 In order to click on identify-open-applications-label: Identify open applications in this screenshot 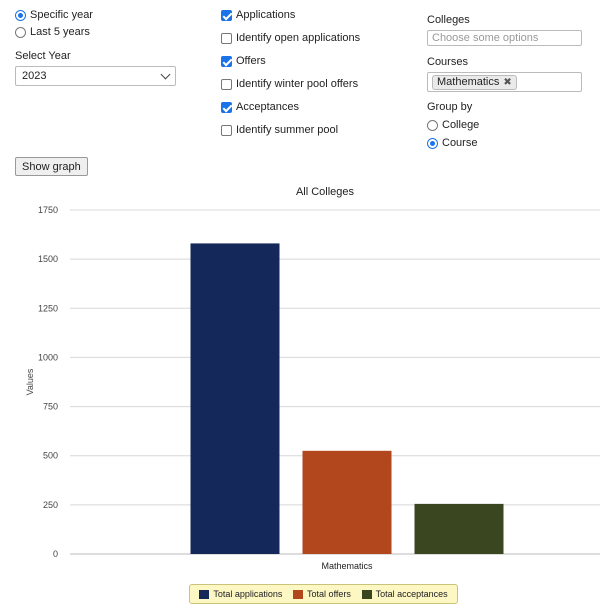, I will do `click(298, 38)`.